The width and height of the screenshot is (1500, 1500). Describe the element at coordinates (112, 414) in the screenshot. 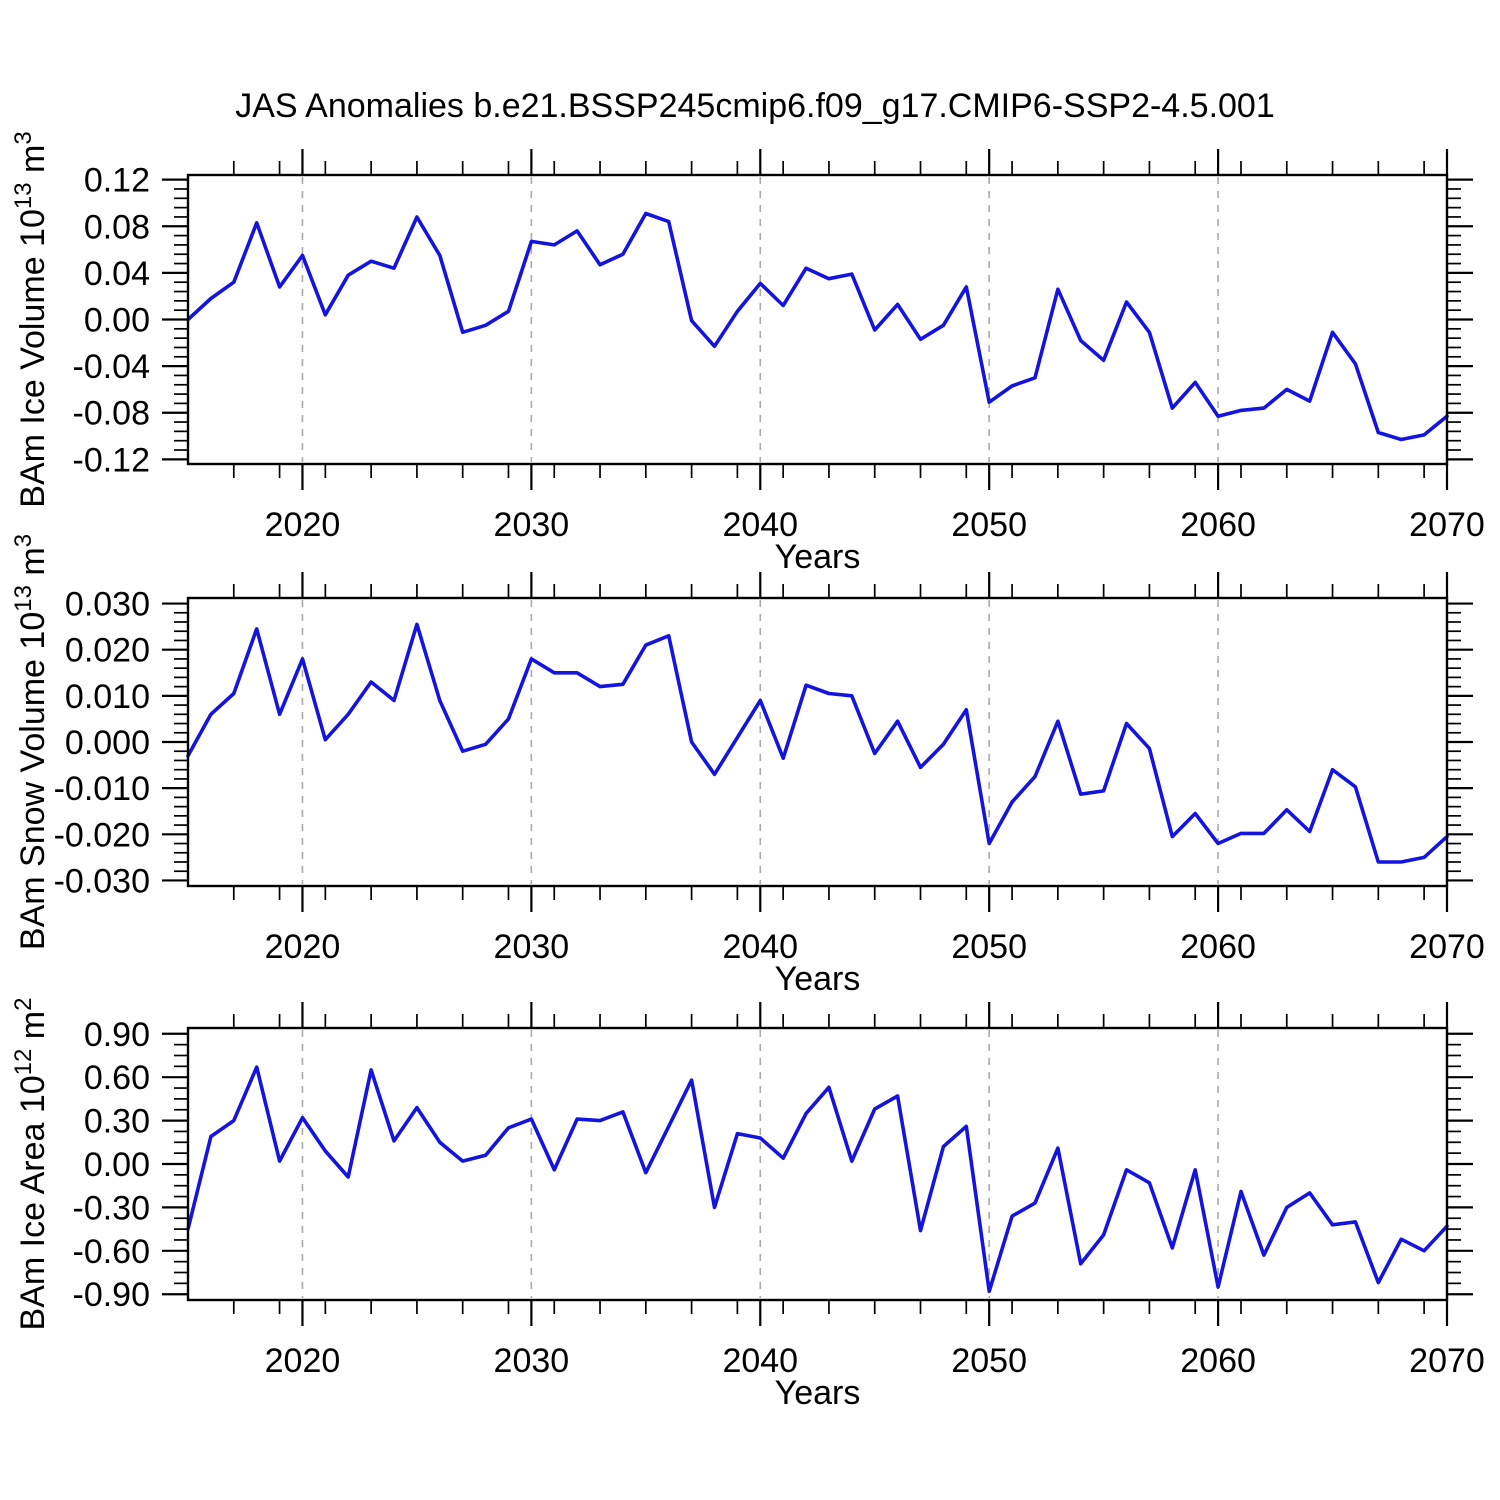

I see `y-tick-label: -0.08` at that location.